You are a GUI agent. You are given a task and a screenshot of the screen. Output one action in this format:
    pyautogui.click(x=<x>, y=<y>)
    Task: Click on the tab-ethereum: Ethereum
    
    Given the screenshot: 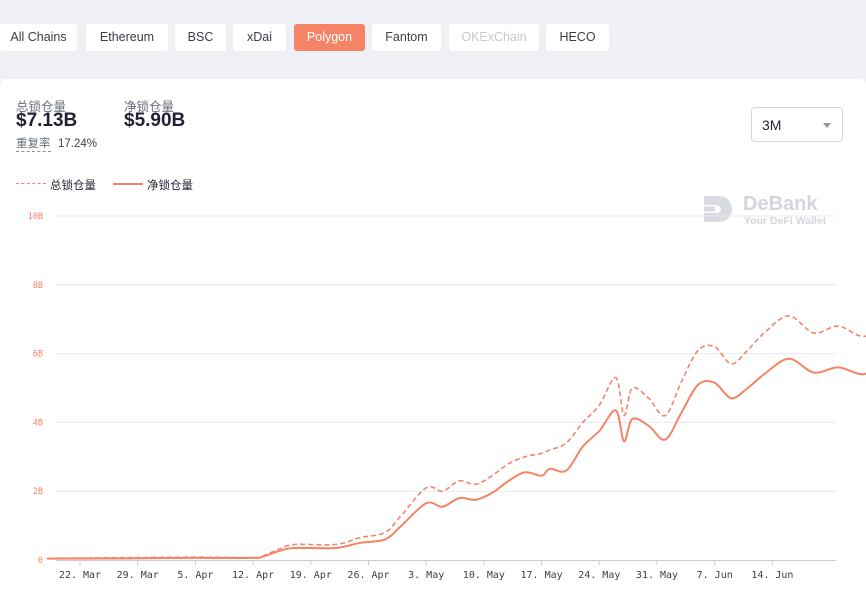 What is the action you would take?
    pyautogui.click(x=127, y=37)
    